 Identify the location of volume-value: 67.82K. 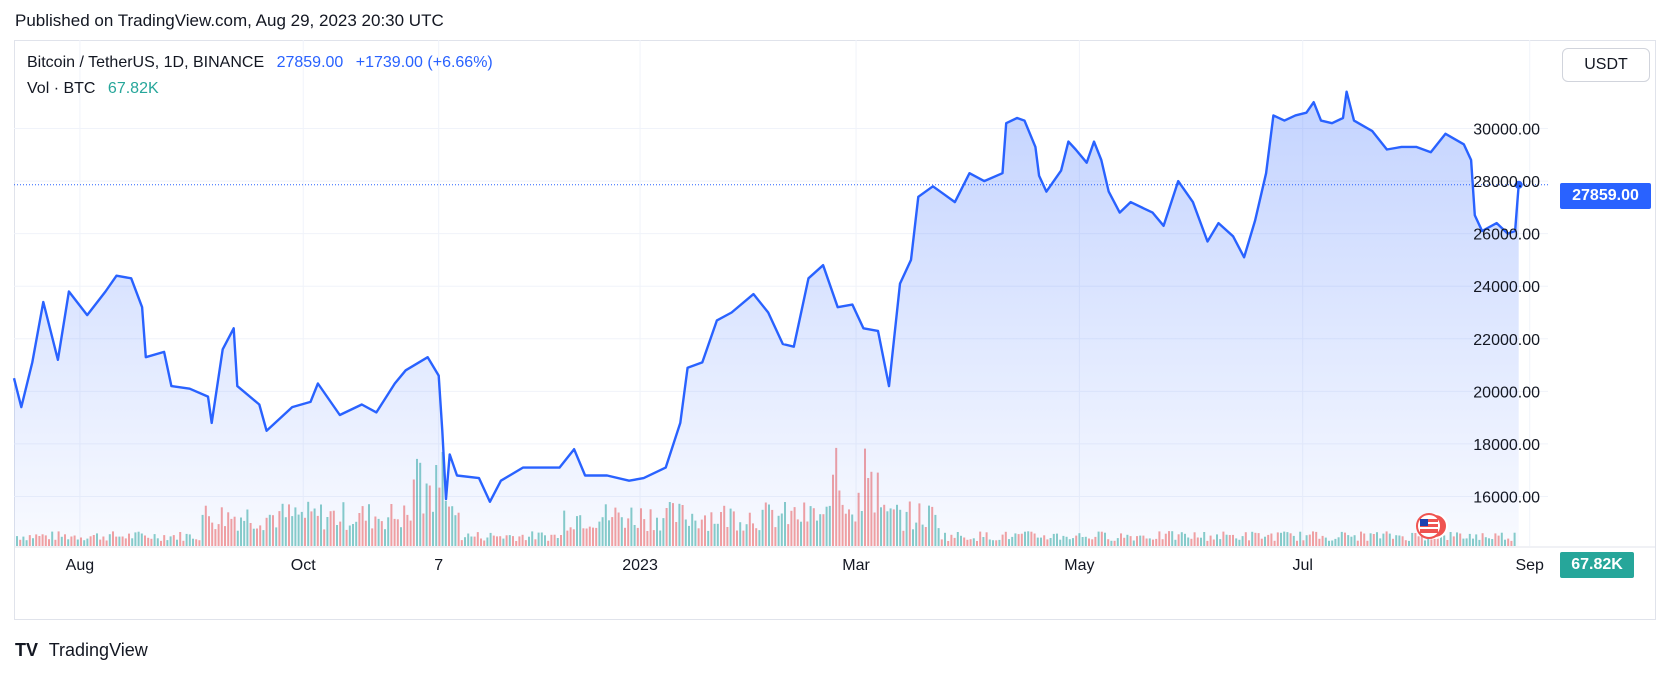
(133, 88).